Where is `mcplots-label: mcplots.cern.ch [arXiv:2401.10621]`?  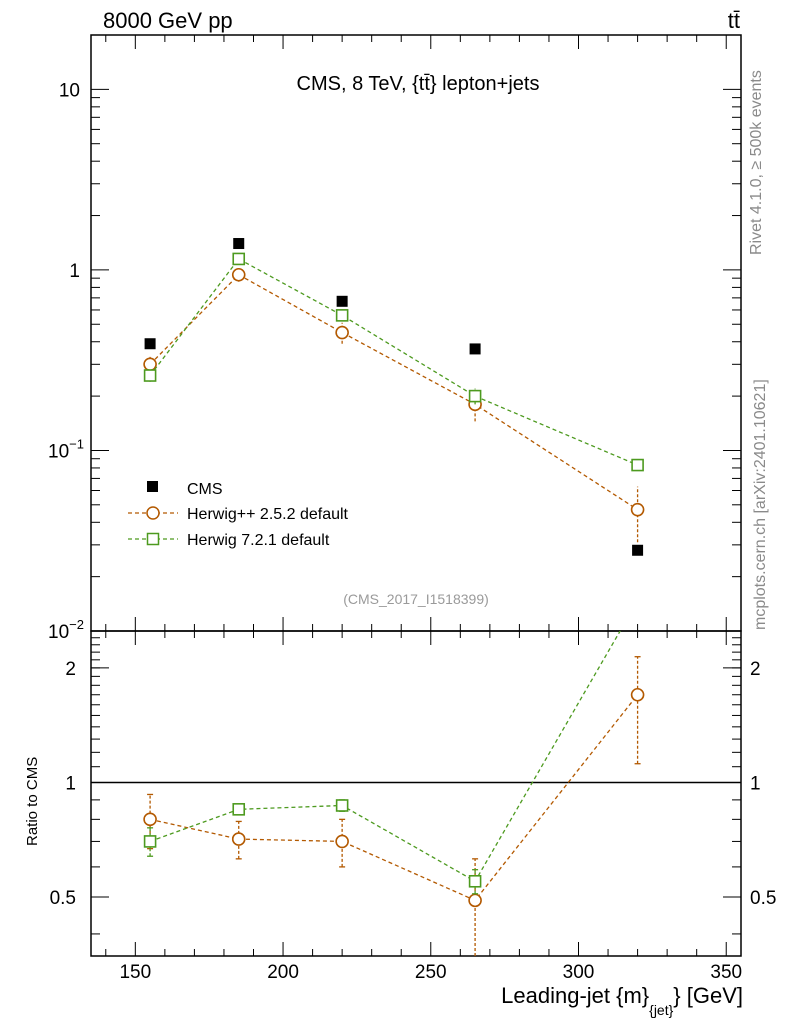 mcplots-label: mcplots.cern.ch [arXiv:2401.10621] is located at coordinates (760, 504).